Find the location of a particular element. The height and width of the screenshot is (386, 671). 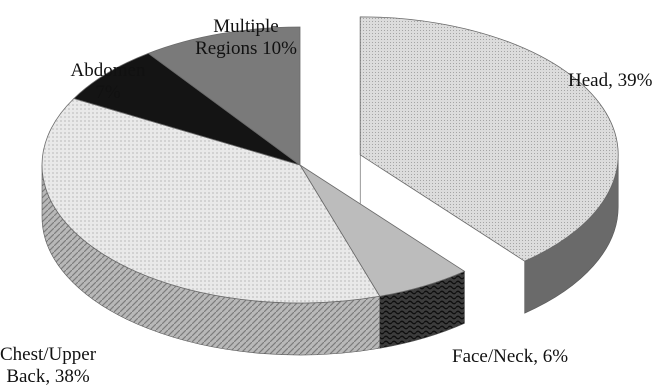

slice-multiple-regions is located at coordinates (224, 96).